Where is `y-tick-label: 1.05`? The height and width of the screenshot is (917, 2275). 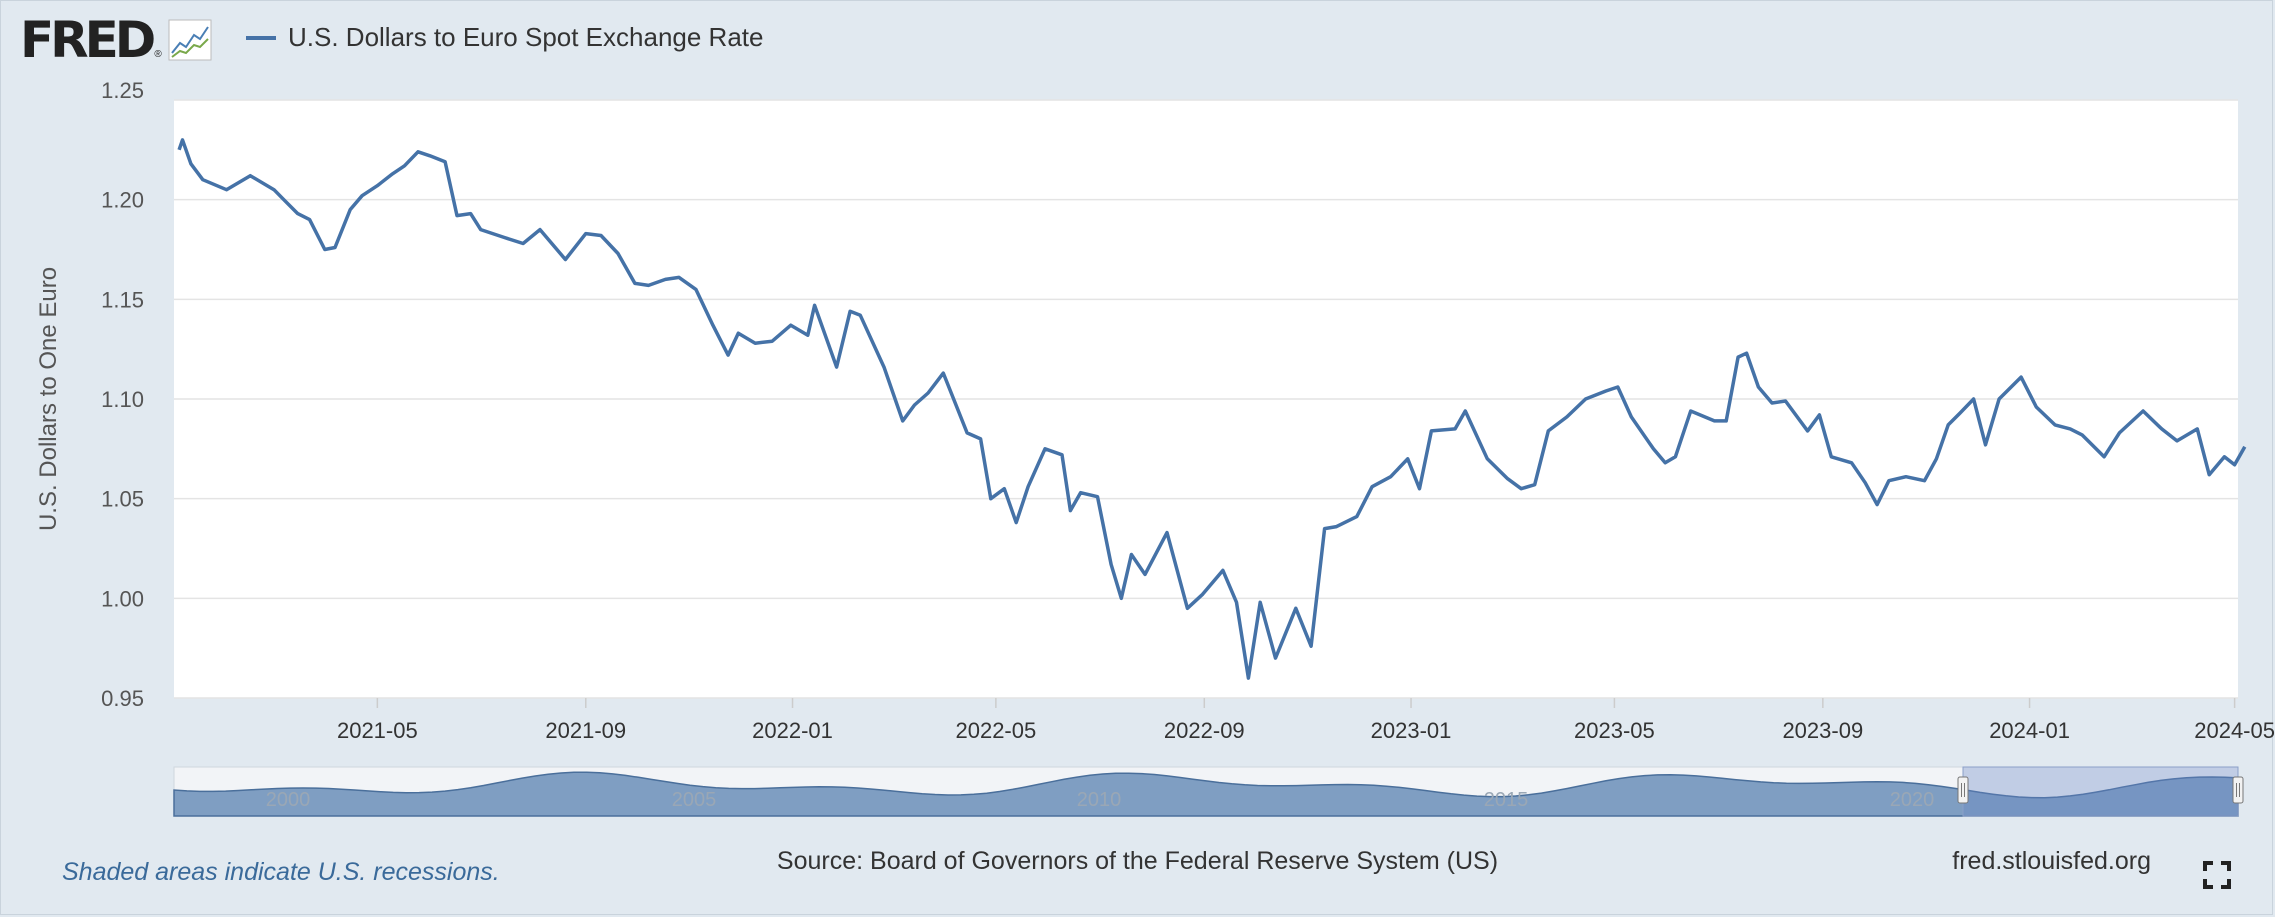 y-tick-label: 1.05 is located at coordinates (122, 499).